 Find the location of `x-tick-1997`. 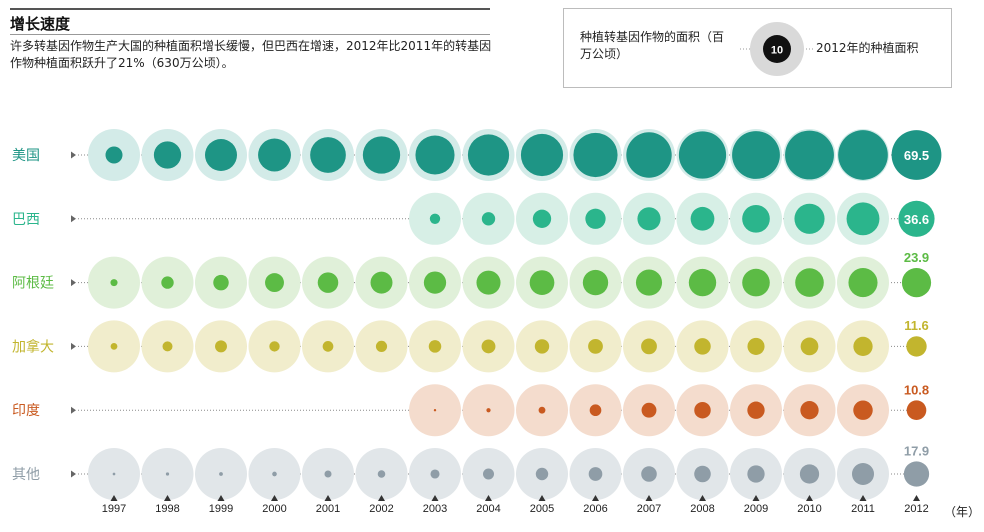

x-tick-1997 is located at coordinates (114, 498).